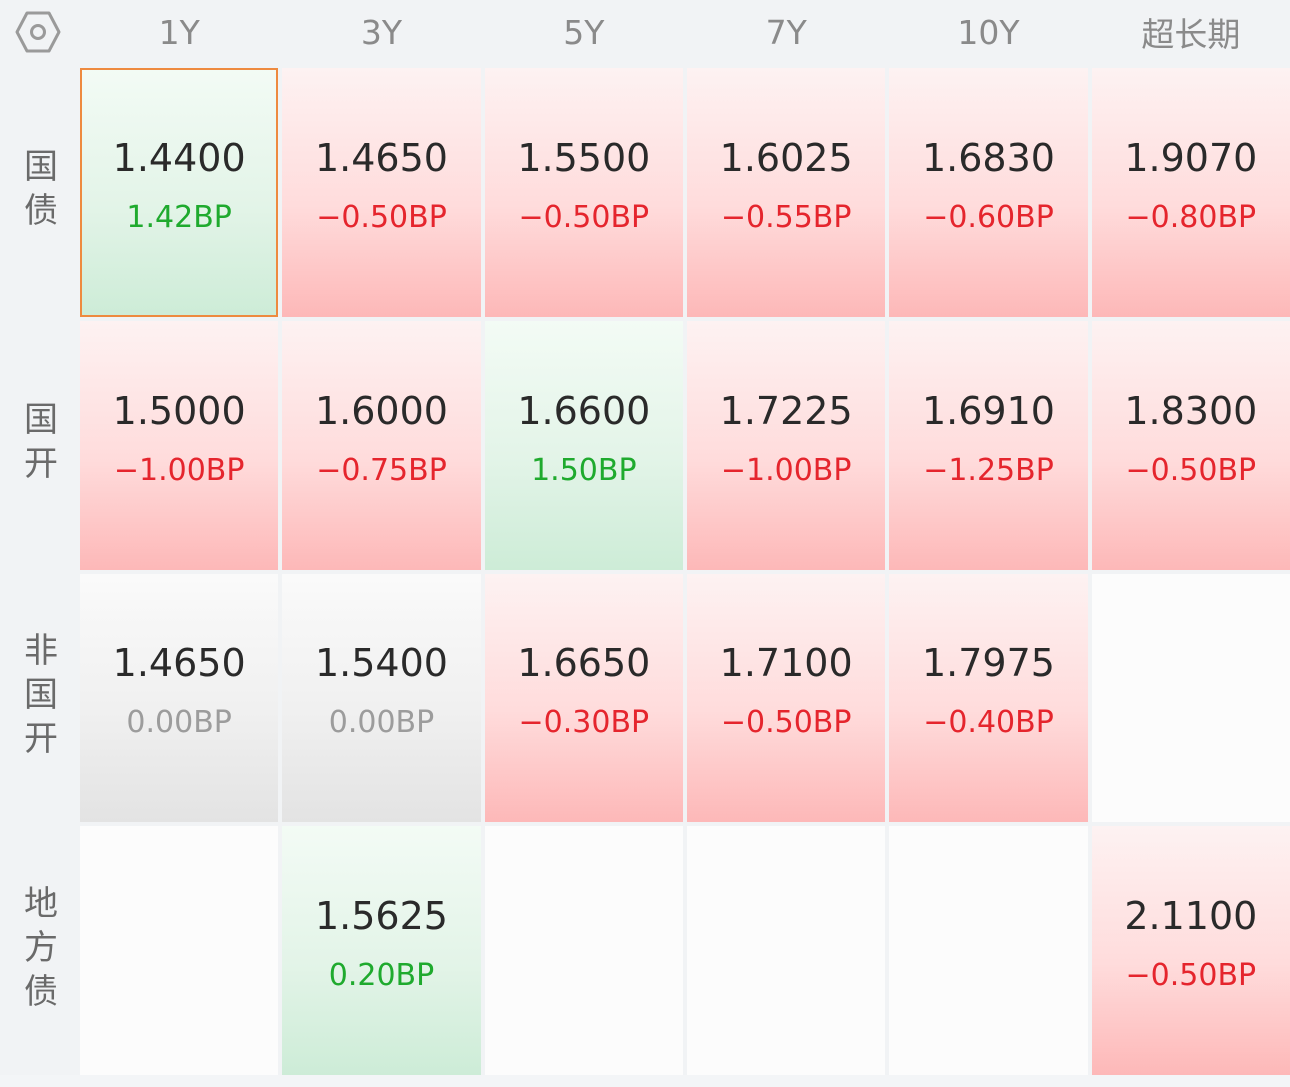  Describe the element at coordinates (583, 698) in the screenshot. I see `yield-cell: 1.6650 −0.30BP` at that location.